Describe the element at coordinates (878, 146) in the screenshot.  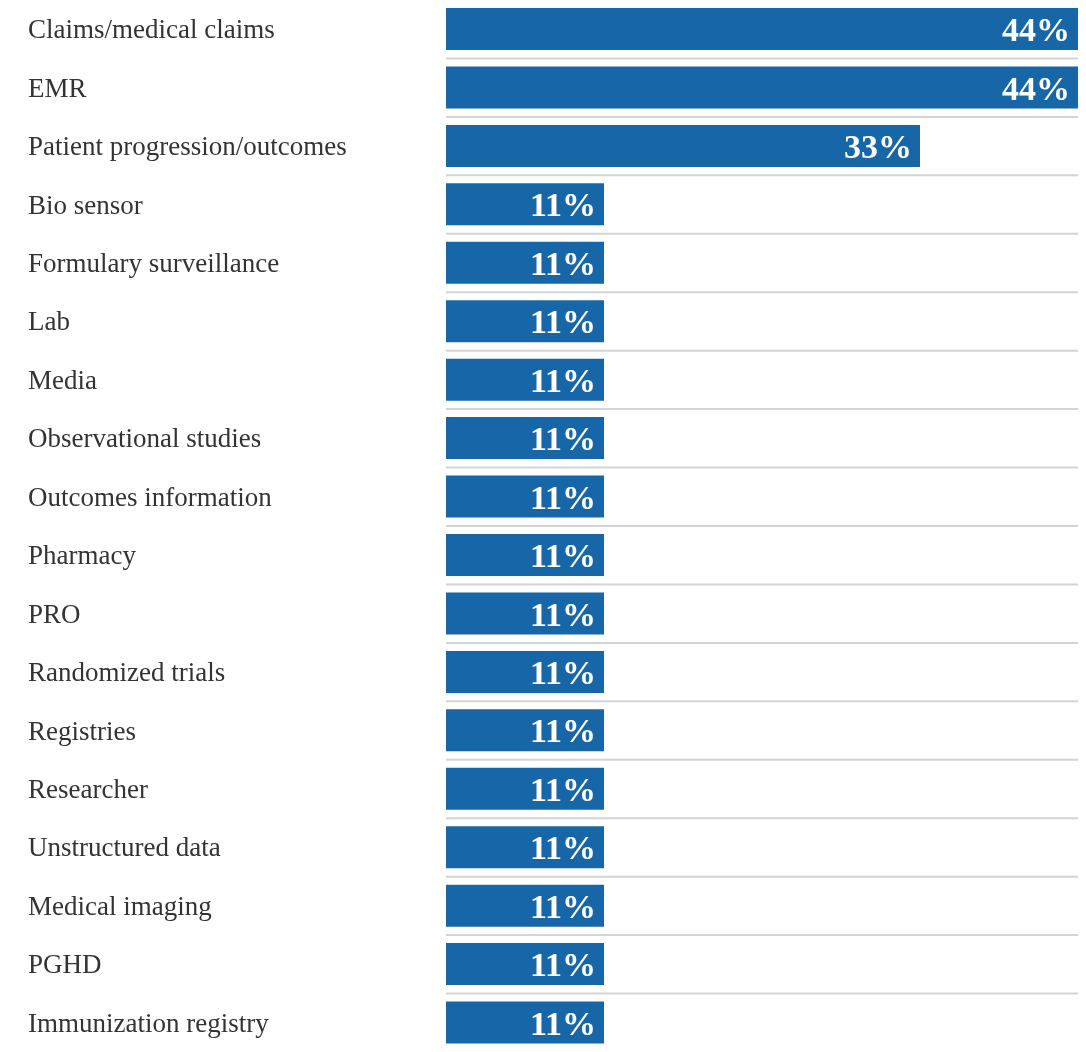
I see `data-label: 33%` at that location.